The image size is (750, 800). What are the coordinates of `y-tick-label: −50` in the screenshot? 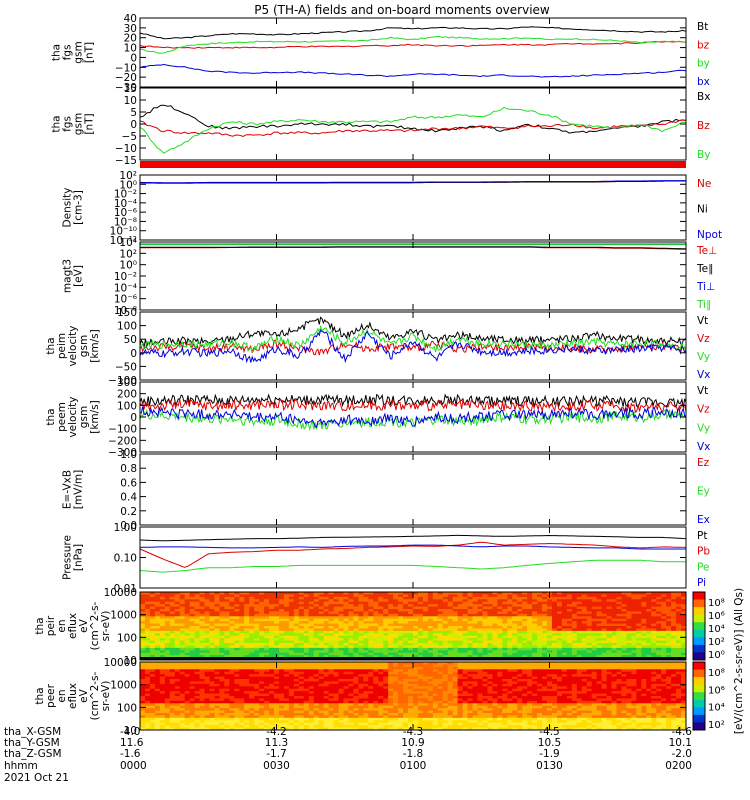 It's located at (126, 367).